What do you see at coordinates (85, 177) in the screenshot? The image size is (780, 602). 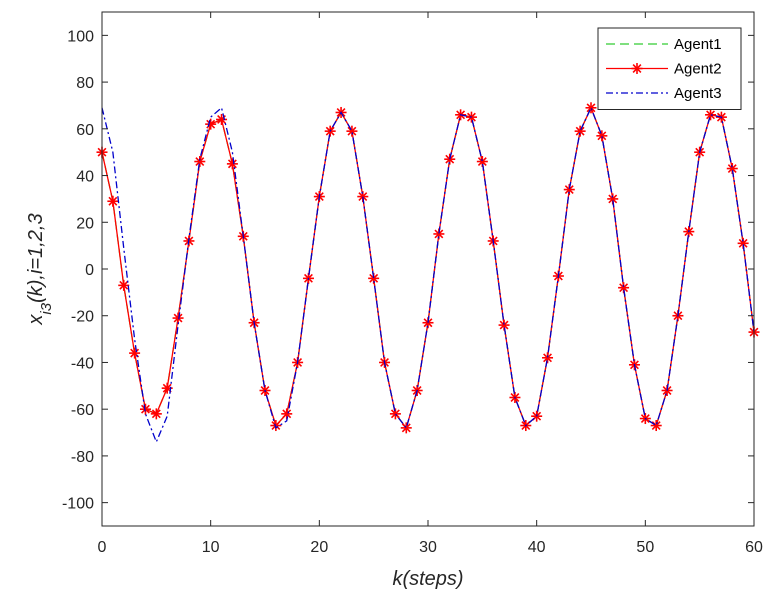 I see `y-tick-label: 40` at bounding box center [85, 177].